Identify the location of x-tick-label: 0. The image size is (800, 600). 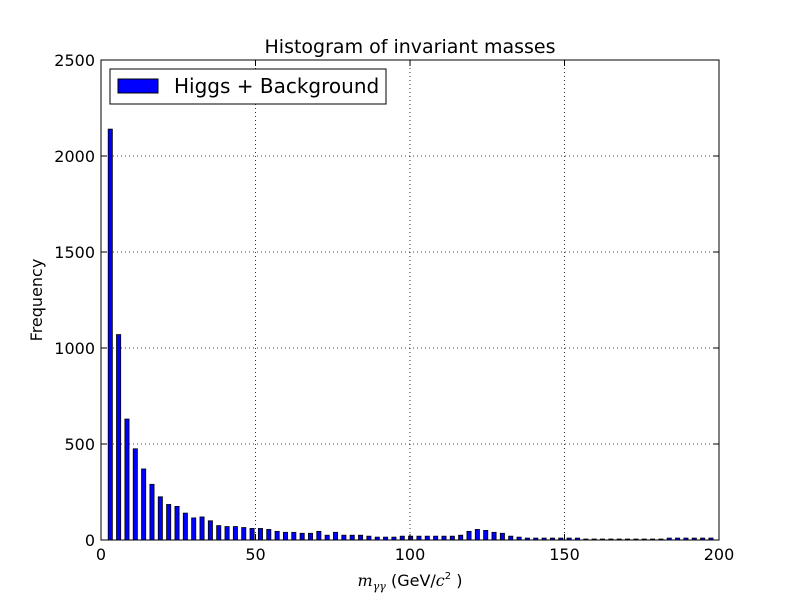
(101, 554).